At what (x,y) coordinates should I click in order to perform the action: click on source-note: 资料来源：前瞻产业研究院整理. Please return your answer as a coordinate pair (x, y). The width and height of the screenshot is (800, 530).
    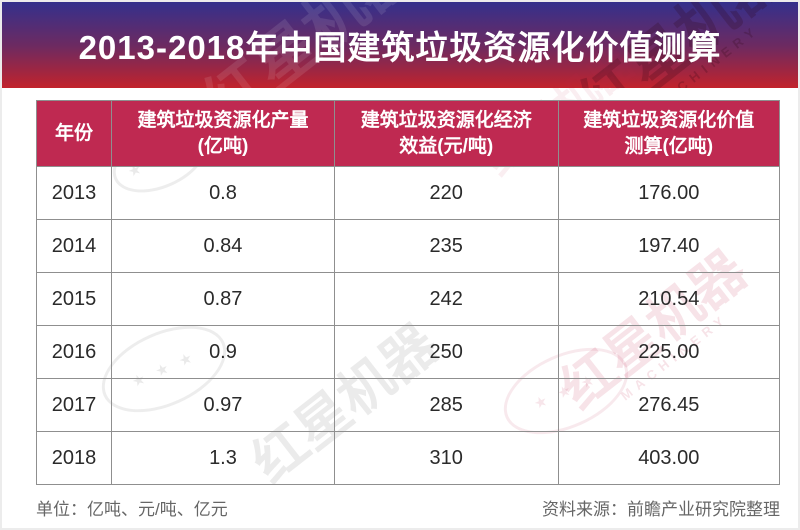
    Looking at the image, I should click on (661, 509).